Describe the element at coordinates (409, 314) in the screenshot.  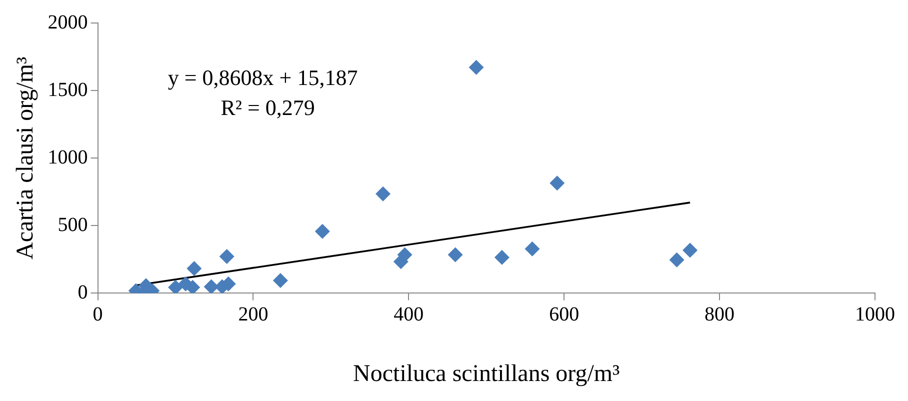
I see `x-tick-label: 400` at that location.